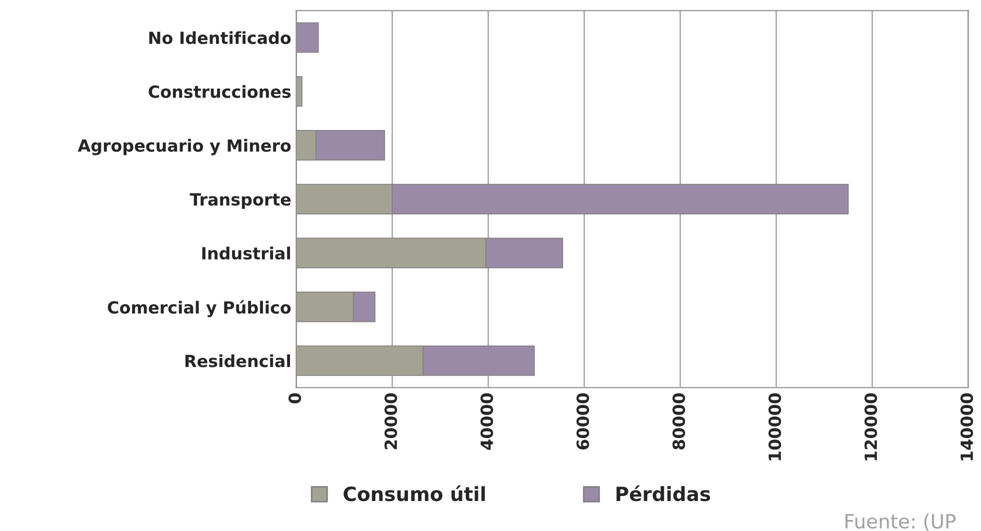 The width and height of the screenshot is (981, 531). I want to click on x-tick-label: 20000, so click(391, 421).